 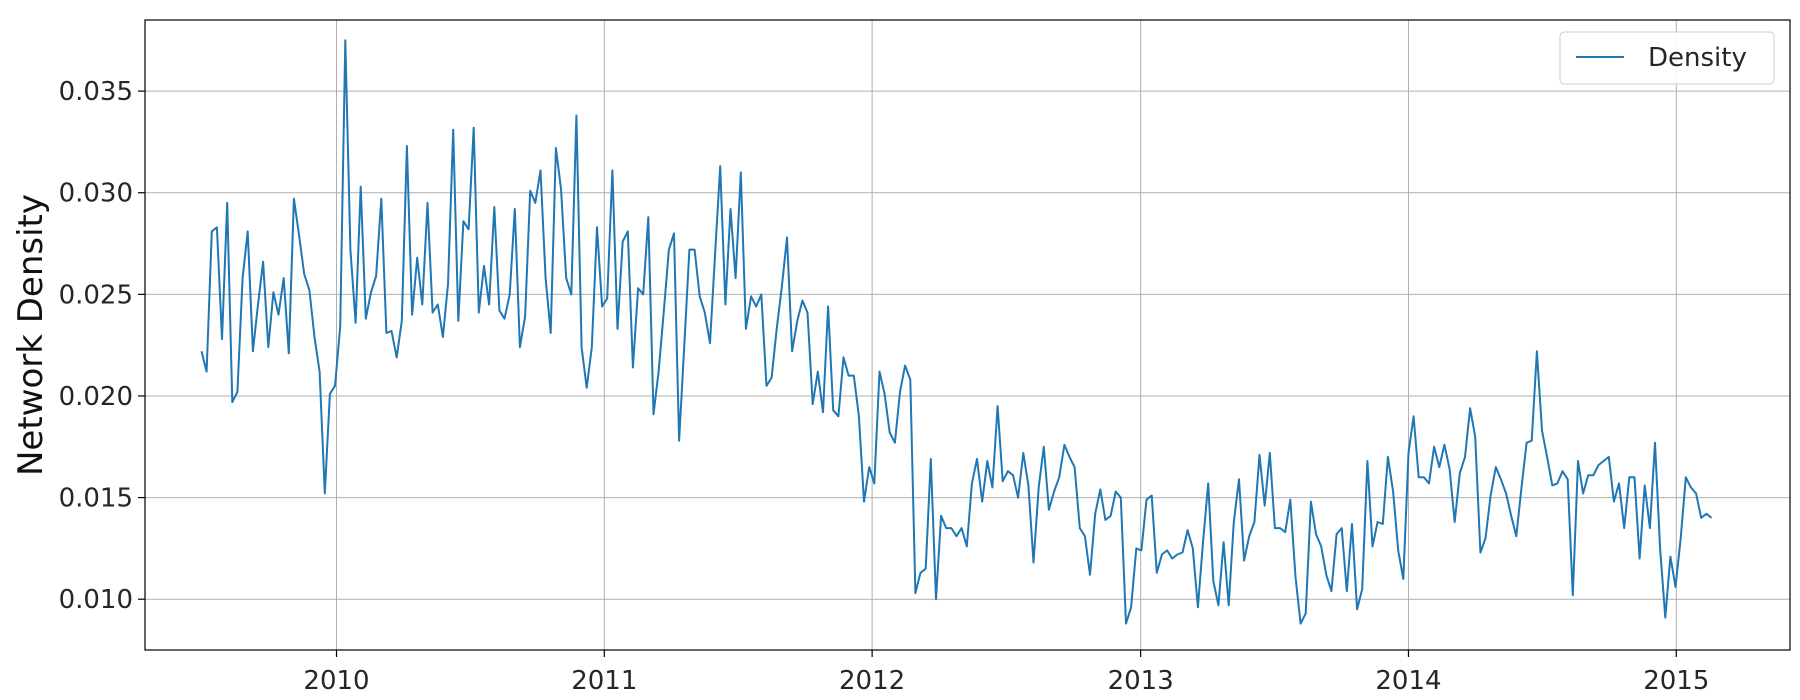 I want to click on y-axis-title: Network Density, so click(x=31, y=335).